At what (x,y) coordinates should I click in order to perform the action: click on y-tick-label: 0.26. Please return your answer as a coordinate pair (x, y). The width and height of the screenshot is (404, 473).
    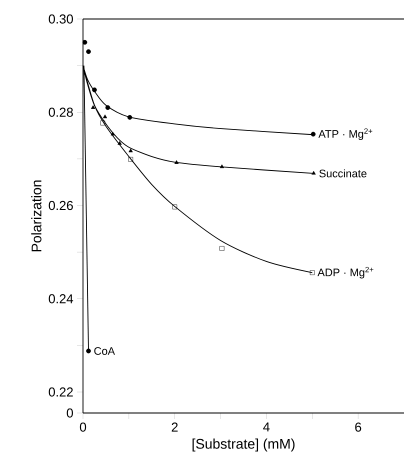
    Looking at the image, I should click on (60, 205).